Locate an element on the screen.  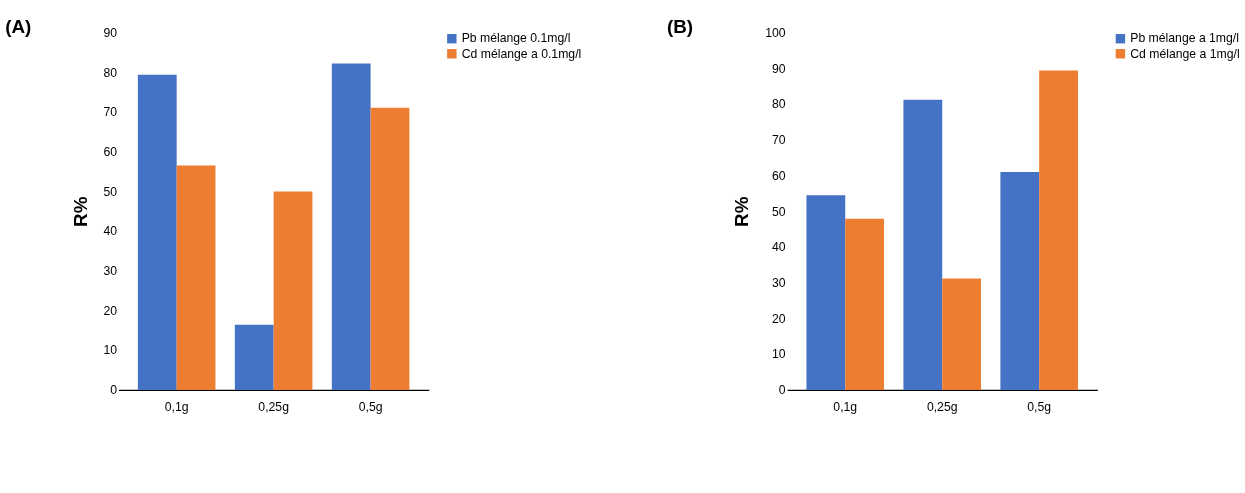
legend-label: Cd mélange a 1mg/l is located at coordinates (1185, 53).